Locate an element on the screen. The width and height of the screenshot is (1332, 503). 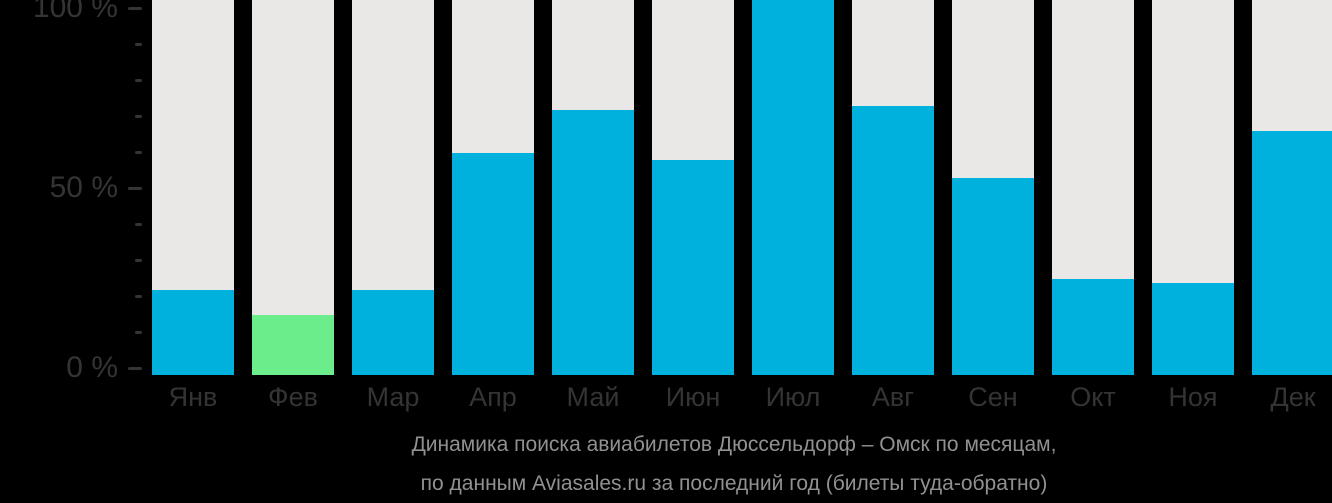
bar-track-aug is located at coordinates (893, 187).